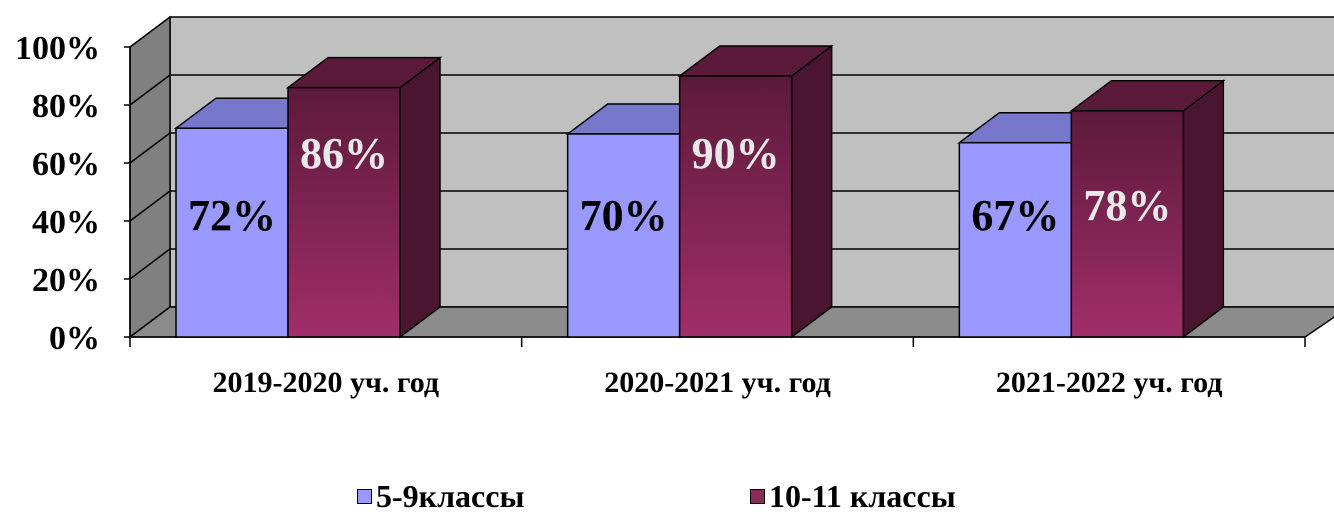  Describe the element at coordinates (344, 153) in the screenshot. I see `data-label: 86%` at that location.